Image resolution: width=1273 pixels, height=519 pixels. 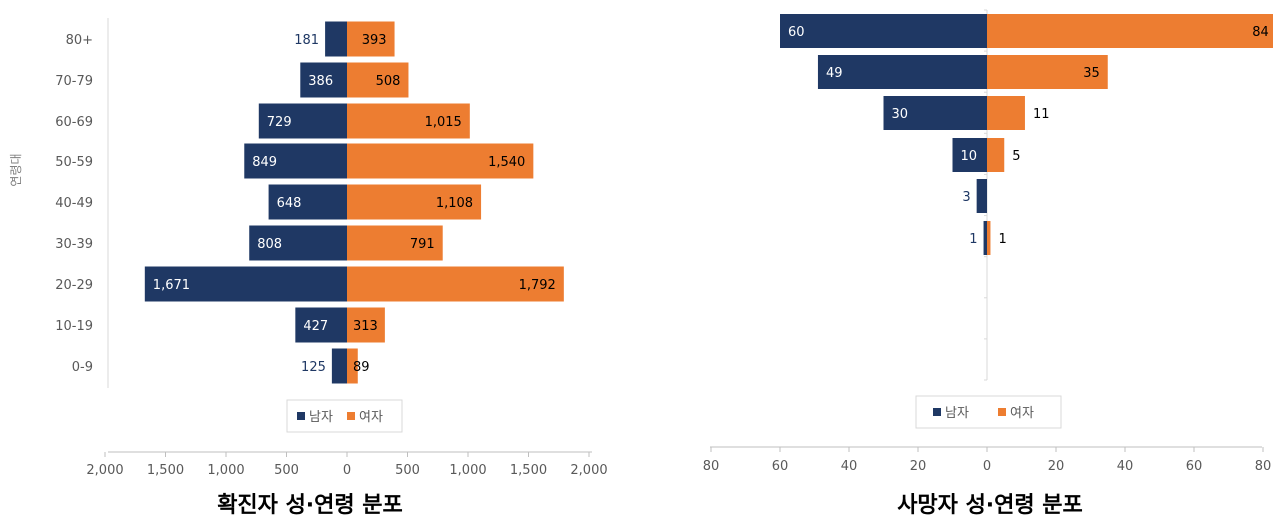 I want to click on category-label: 40-49, so click(x=74, y=203).